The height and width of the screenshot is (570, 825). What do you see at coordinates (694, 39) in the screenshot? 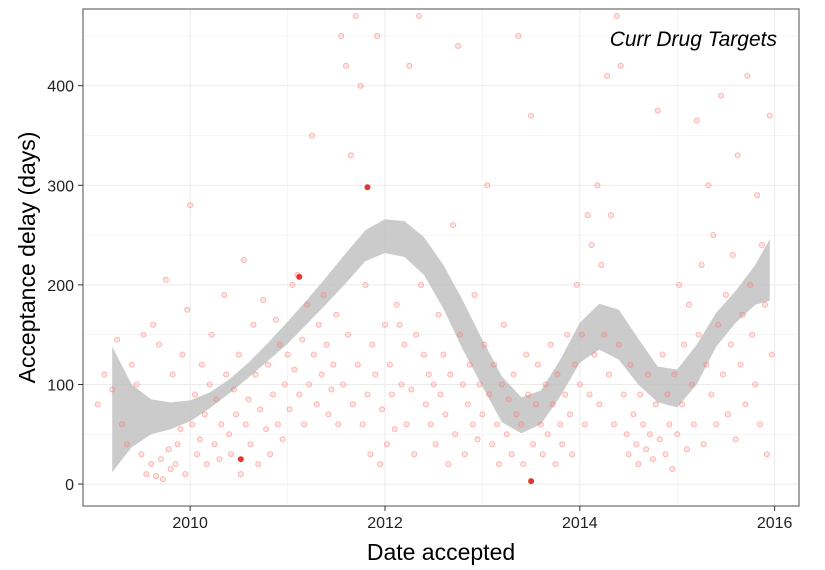
I see `chart-title: Curr Drug Targets` at bounding box center [694, 39].